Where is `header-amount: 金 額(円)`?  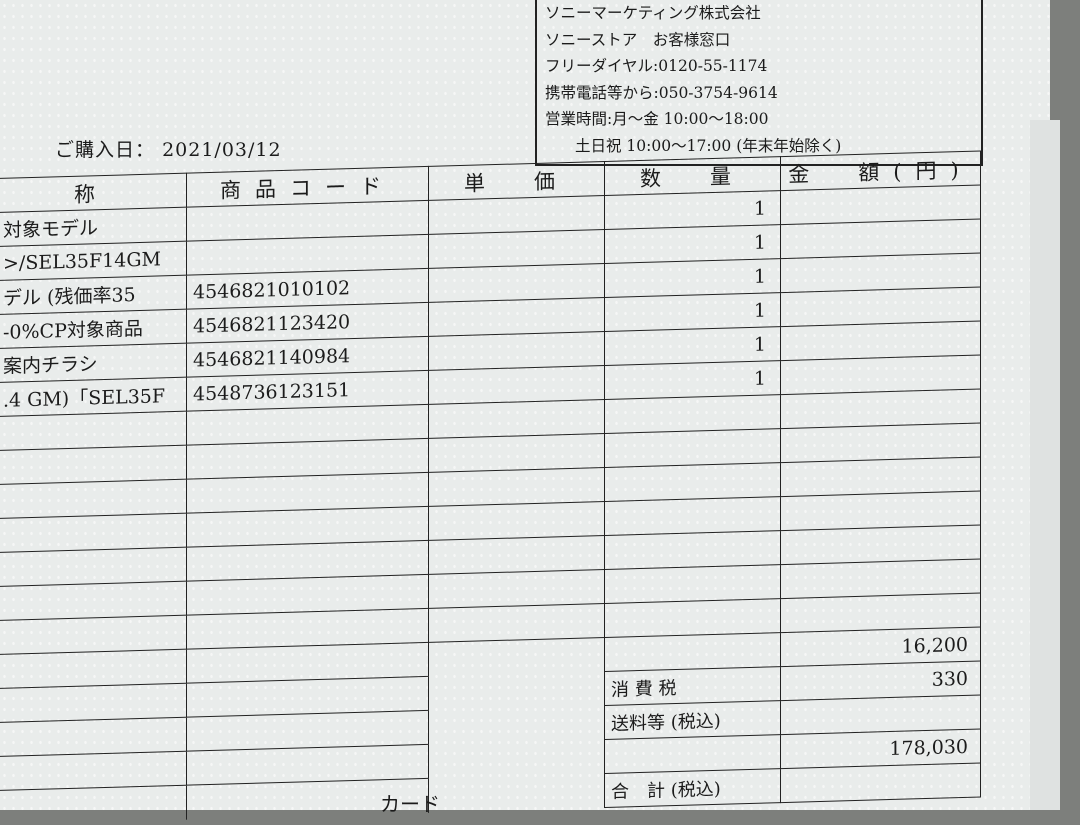
header-amount: 金 額(円) is located at coordinates (880, 171).